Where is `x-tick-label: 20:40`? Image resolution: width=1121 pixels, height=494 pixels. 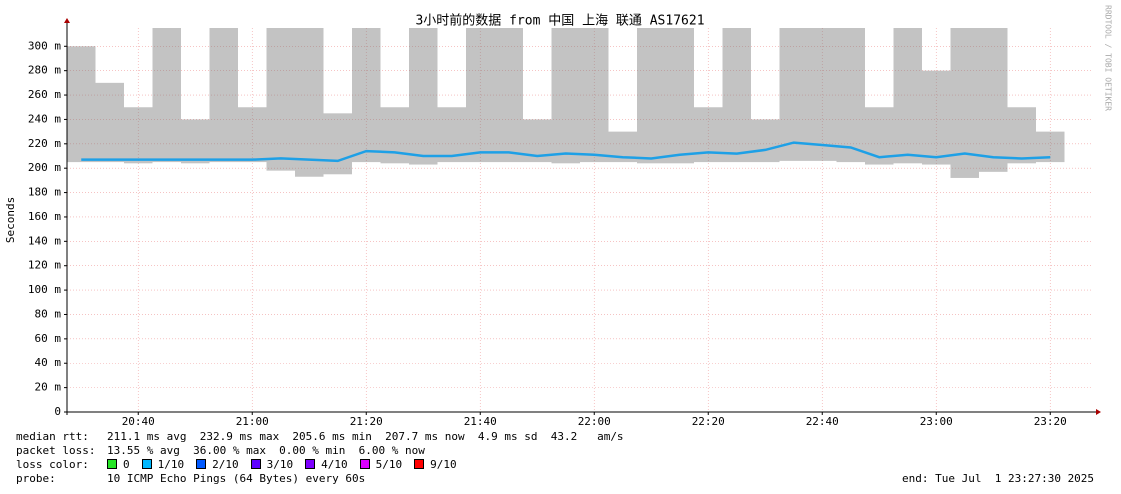
x-tick-label: 20:40 is located at coordinates (138, 420).